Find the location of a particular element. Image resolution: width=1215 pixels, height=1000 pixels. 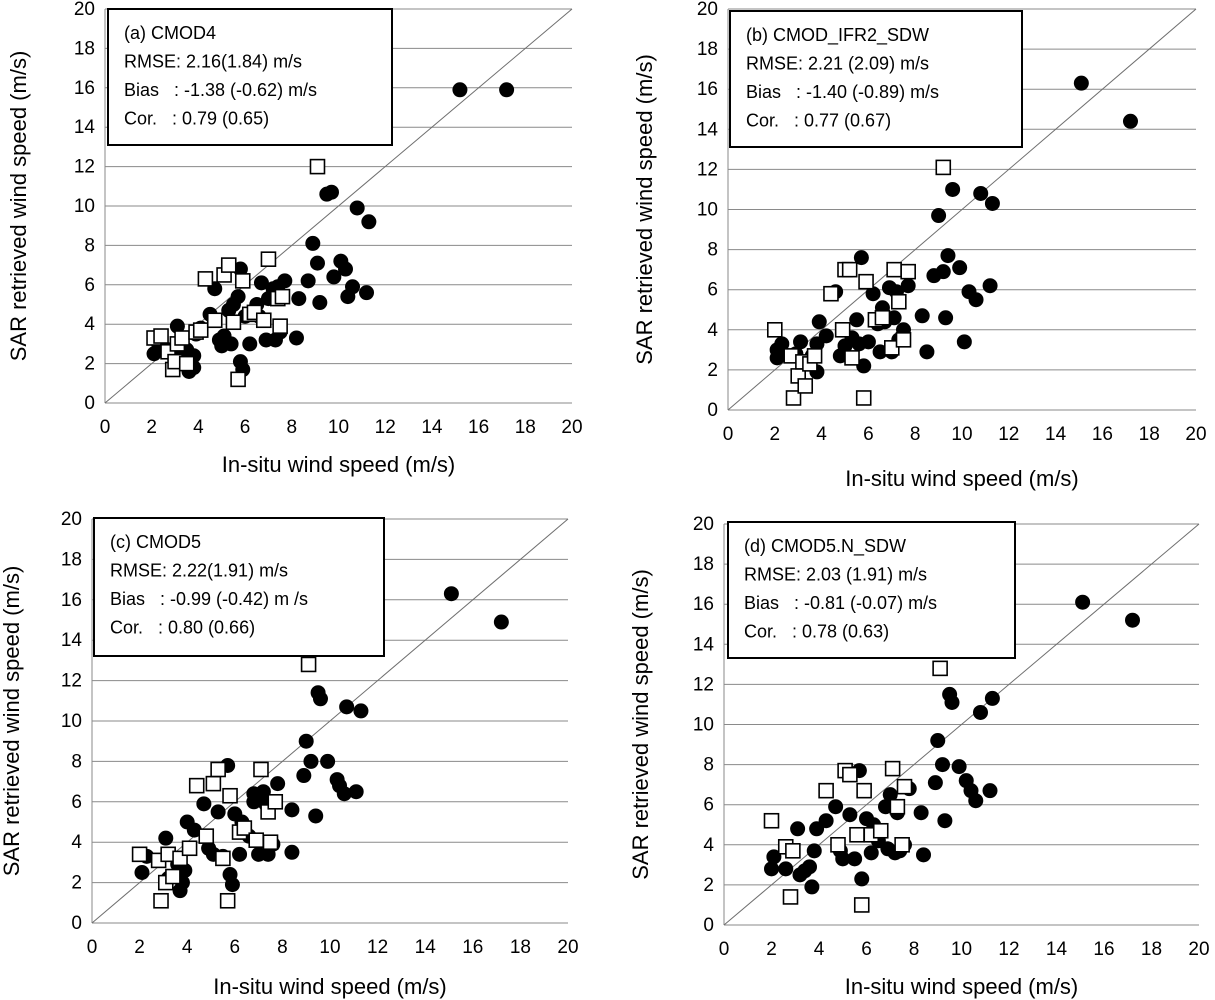

stats-line: RMSE: 2.21 (2.09) m/s is located at coordinates (837, 64).